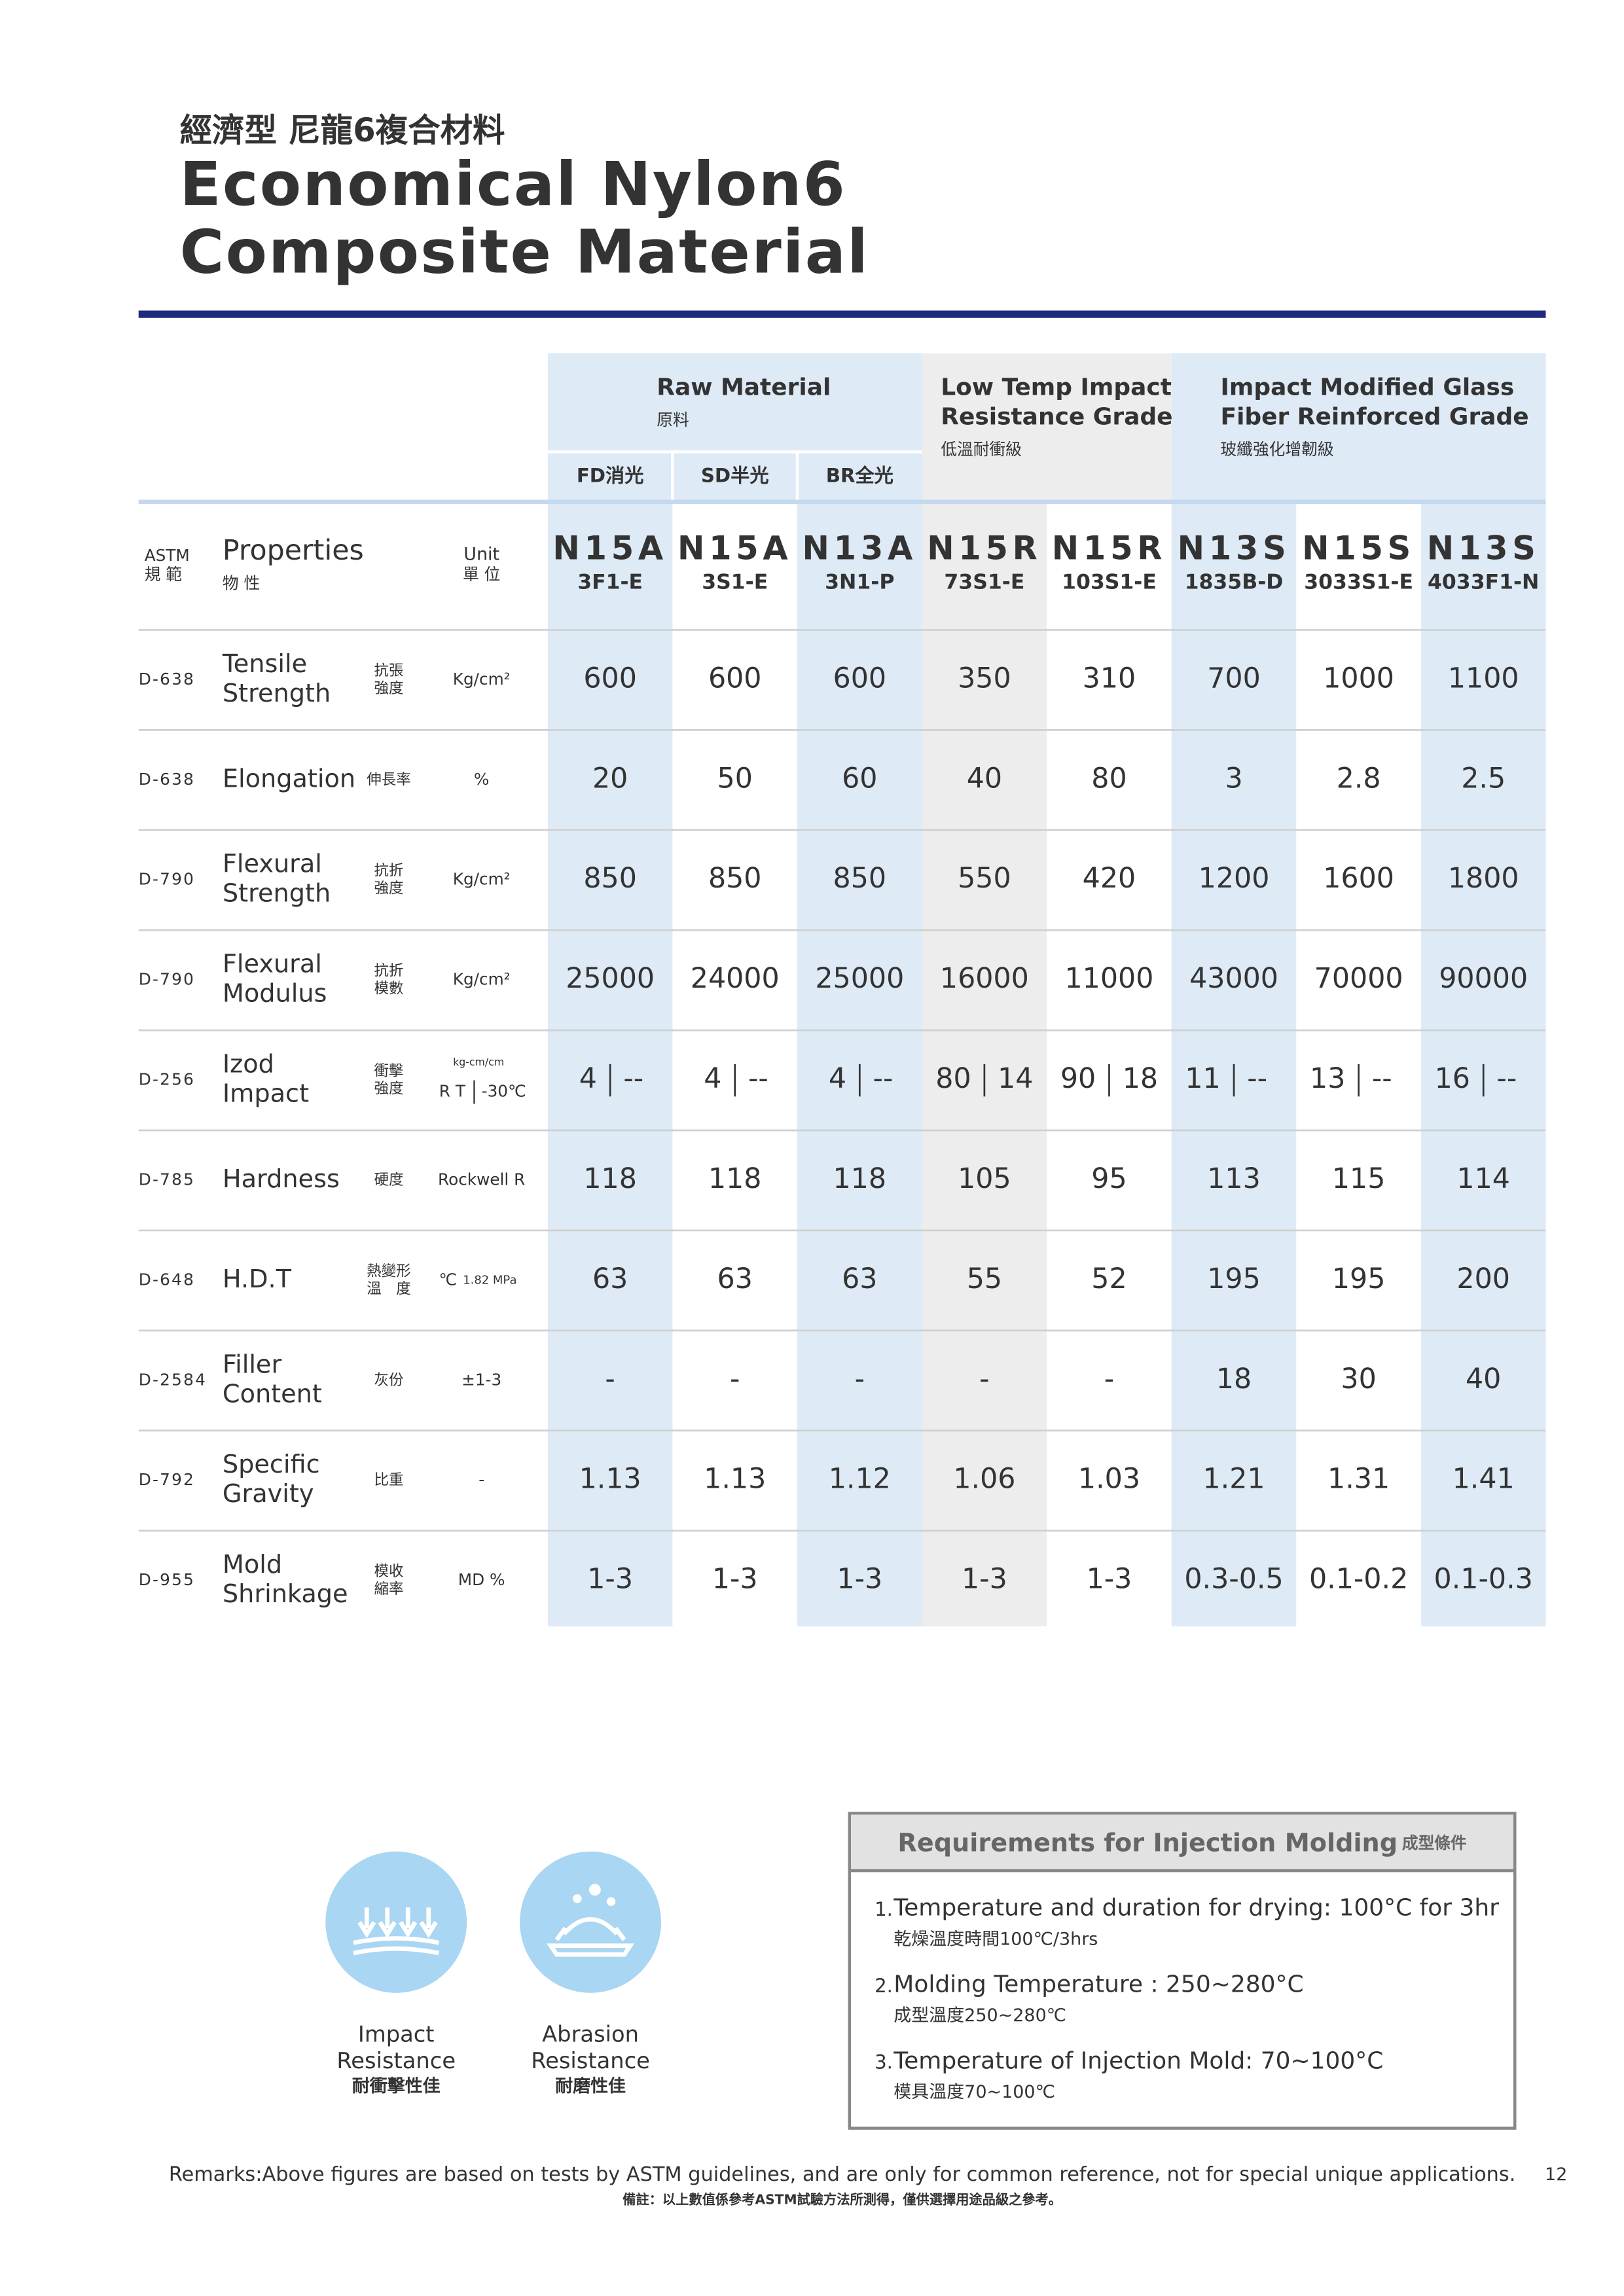  What do you see at coordinates (1368, 388) in the screenshot?
I see `group-name: Impact Modified Glass` at bounding box center [1368, 388].